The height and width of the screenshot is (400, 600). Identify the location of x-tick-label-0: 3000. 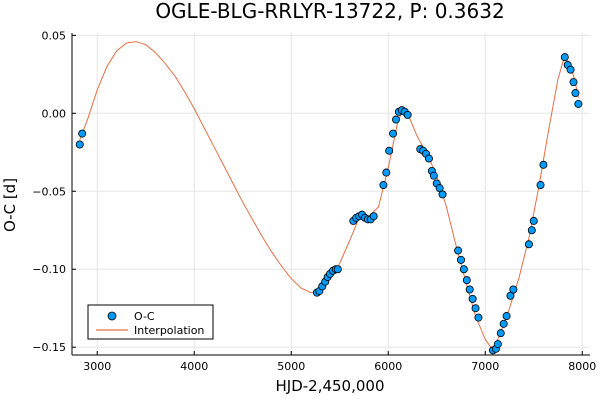
(97, 366).